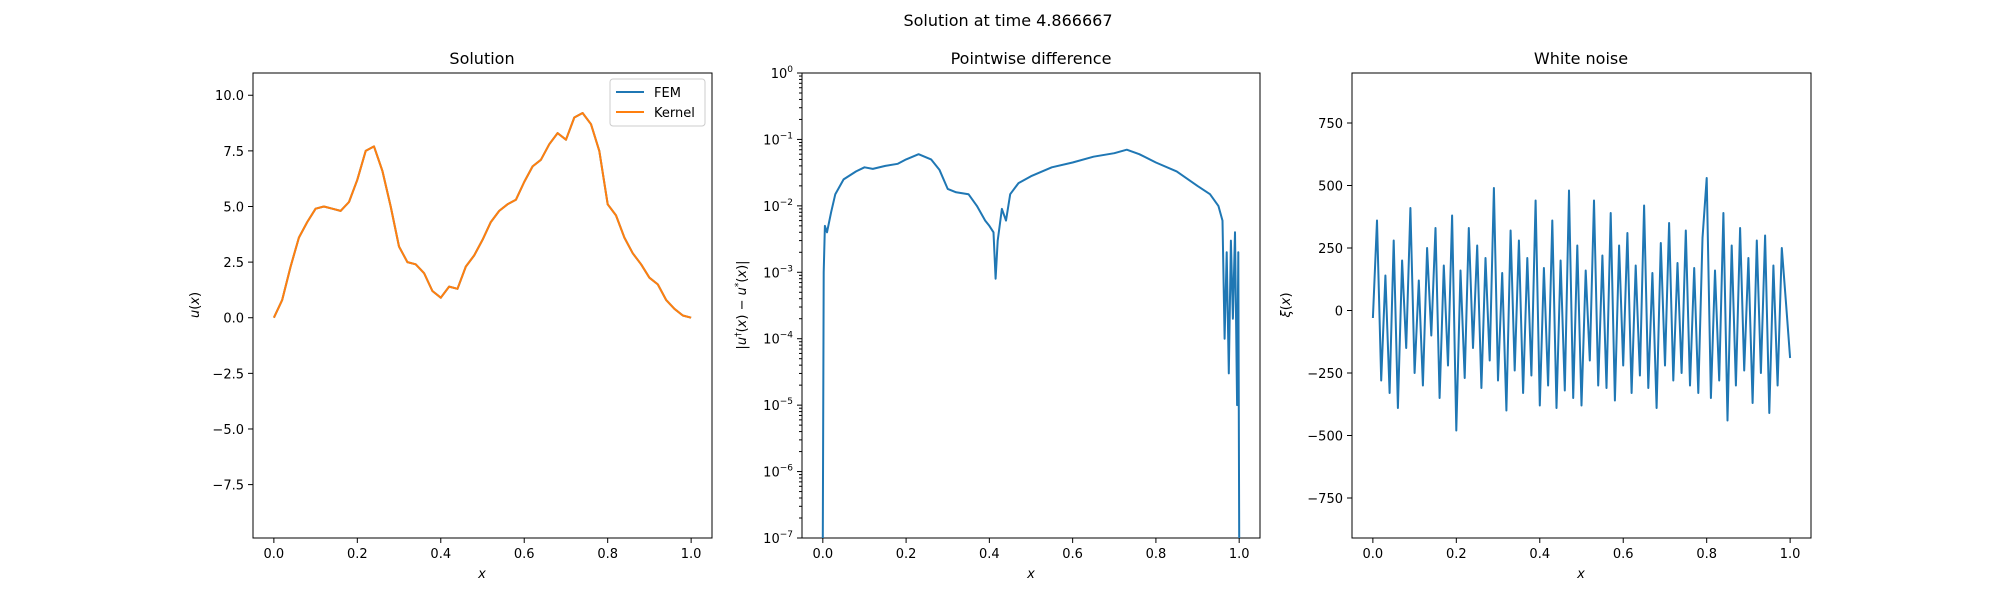 This screenshot has width=2000, height=600. I want to click on difference-x-tick-label: 0.2, so click(906, 554).